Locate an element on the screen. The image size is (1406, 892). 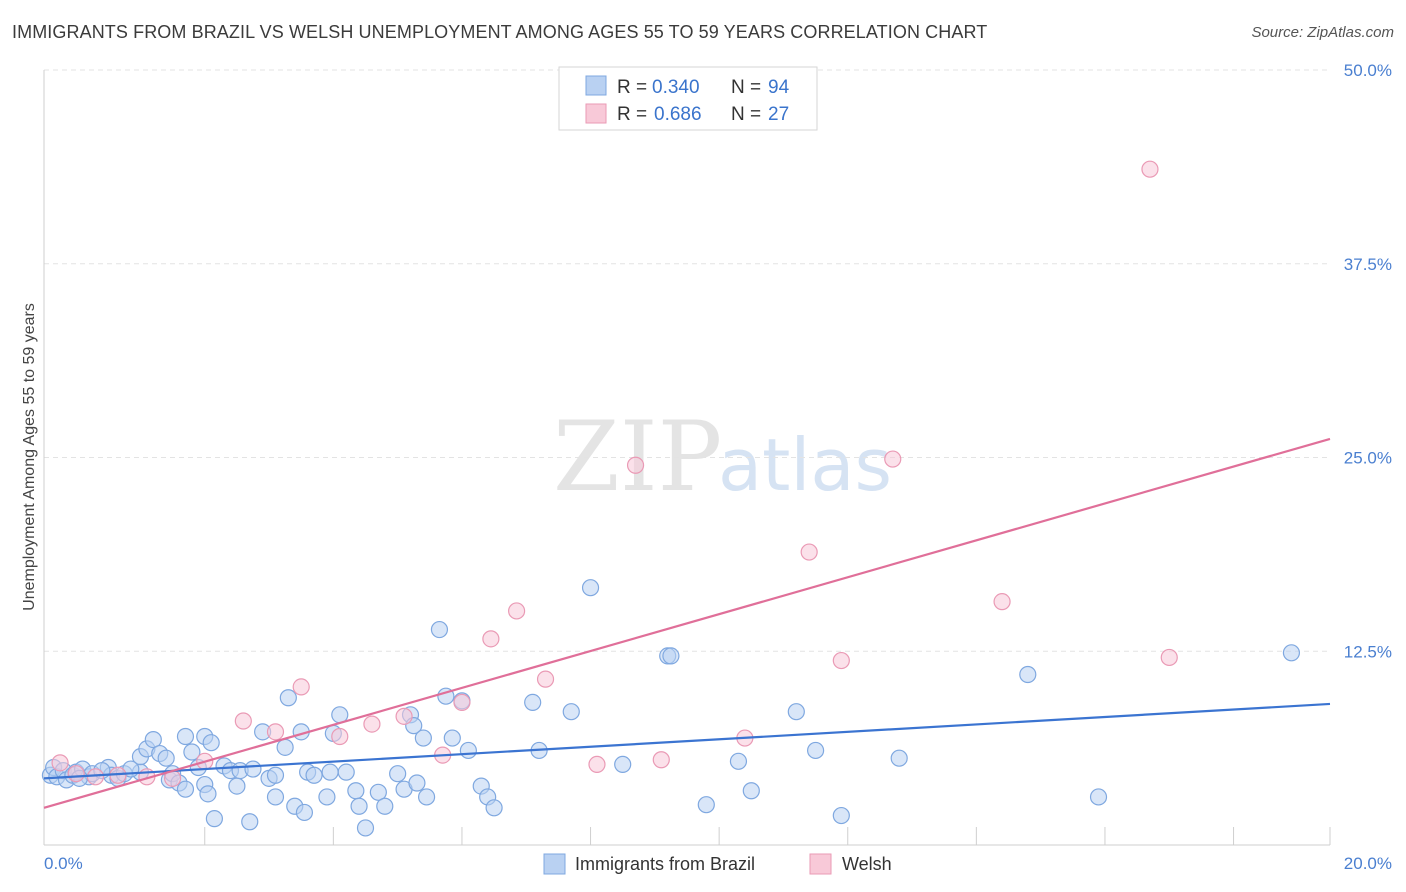
legend-n-label-brazil: N = is located at coordinates (746, 87).